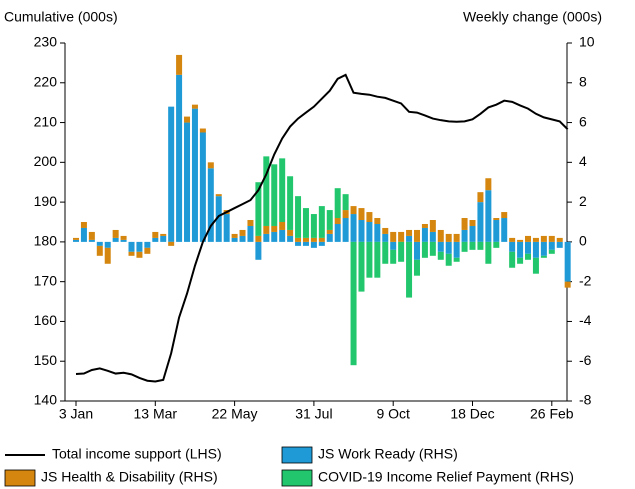  What do you see at coordinates (76, 414) in the screenshot?
I see `x-tick-label: 3 Jan` at bounding box center [76, 414].